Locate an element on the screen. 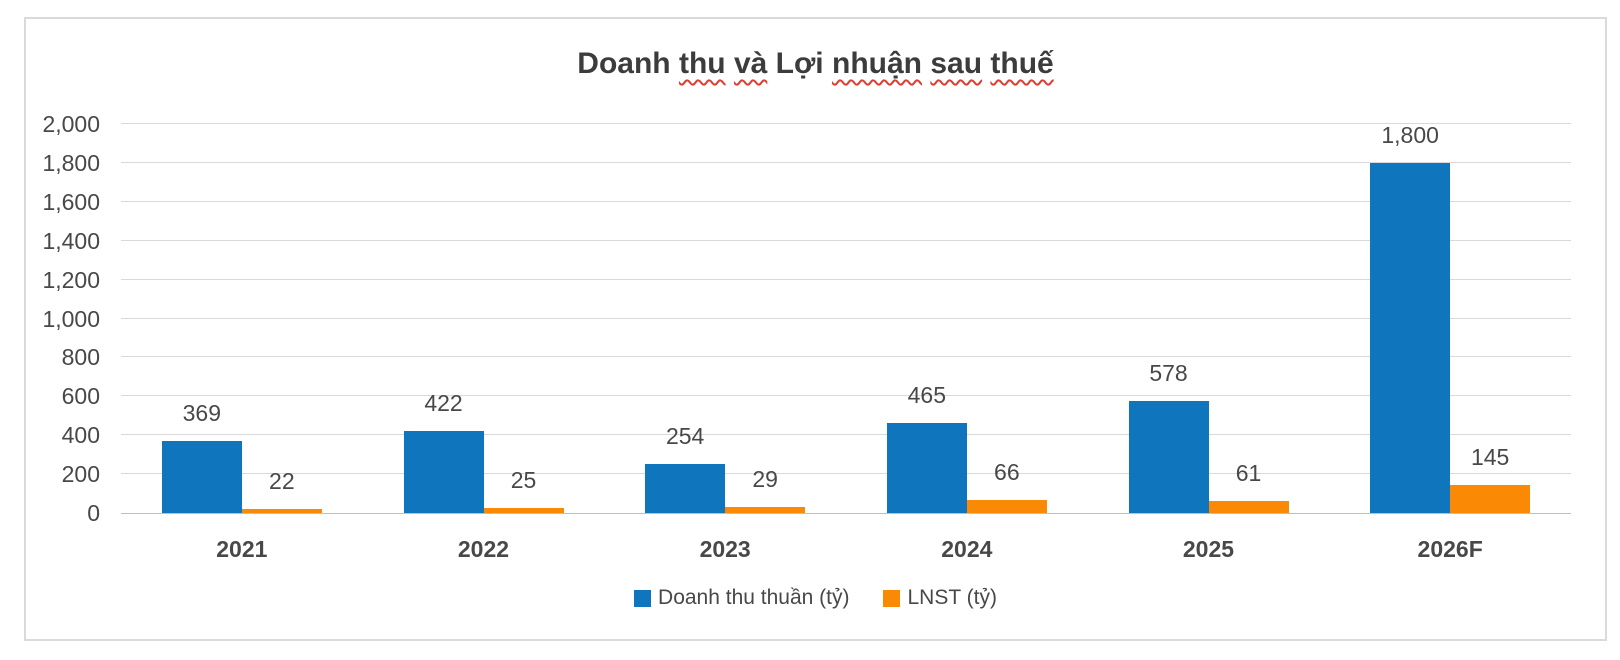 This screenshot has height=660, width=1620. y-axis-tick-label: 800 is located at coordinates (80, 357).